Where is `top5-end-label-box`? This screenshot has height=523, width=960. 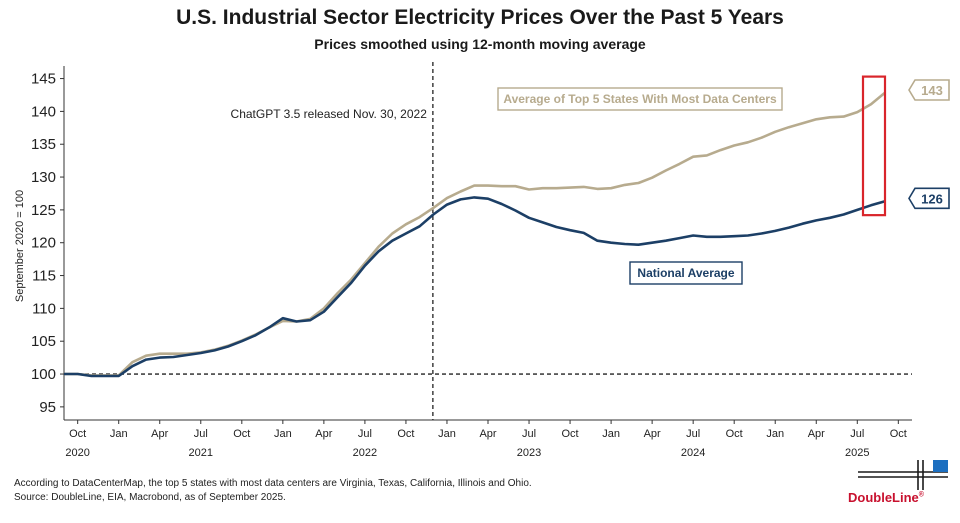
top5-end-label-box is located at coordinates (929, 90).